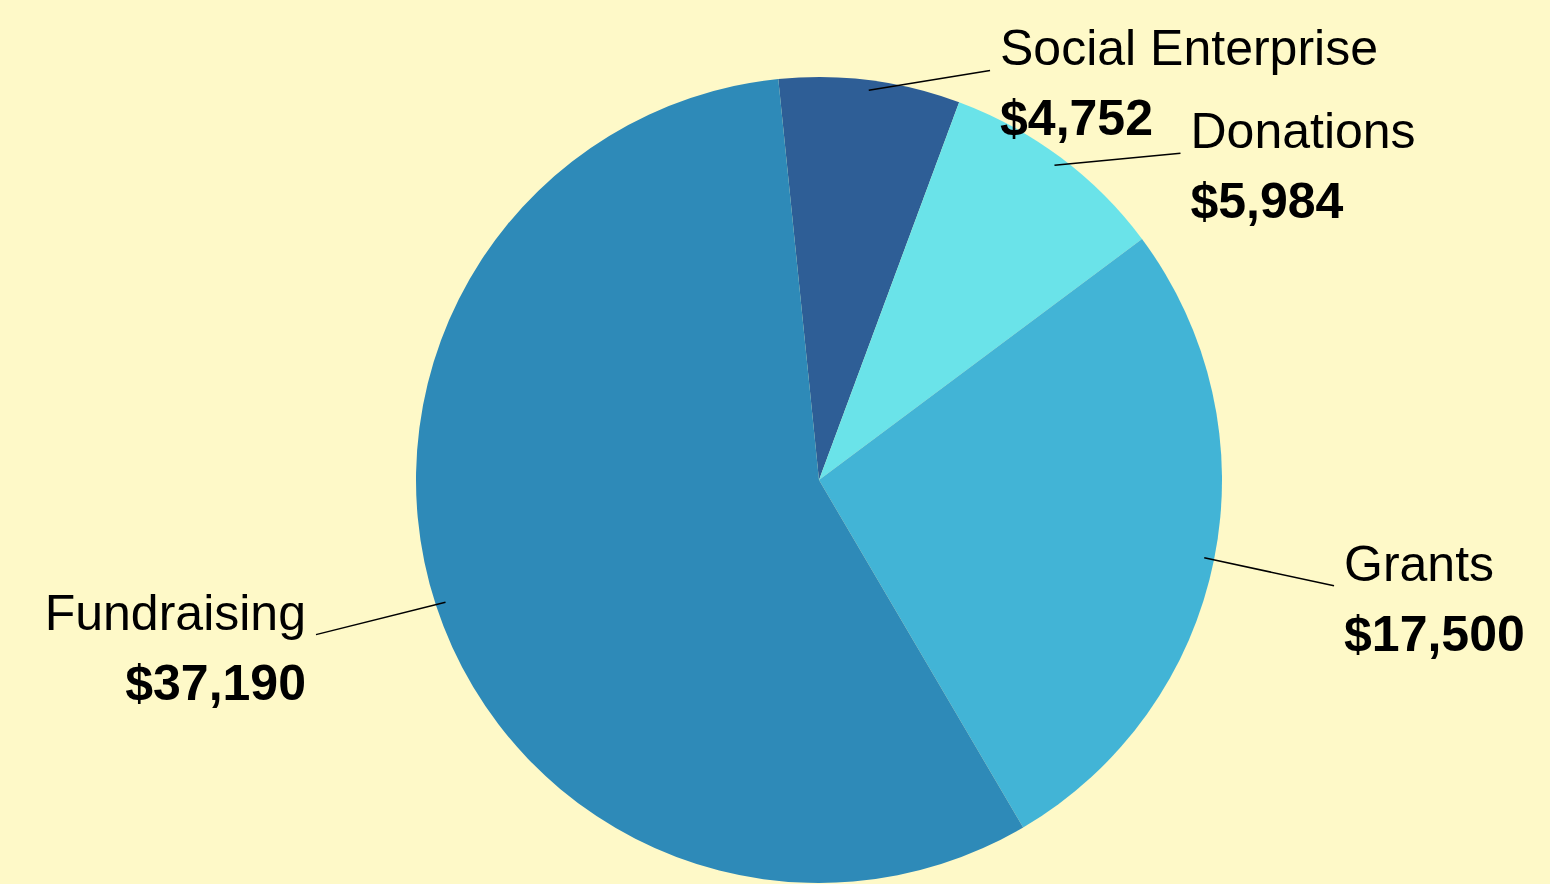  Describe the element at coordinates (1434, 633) in the screenshot. I see `data-label: $17,500` at that location.